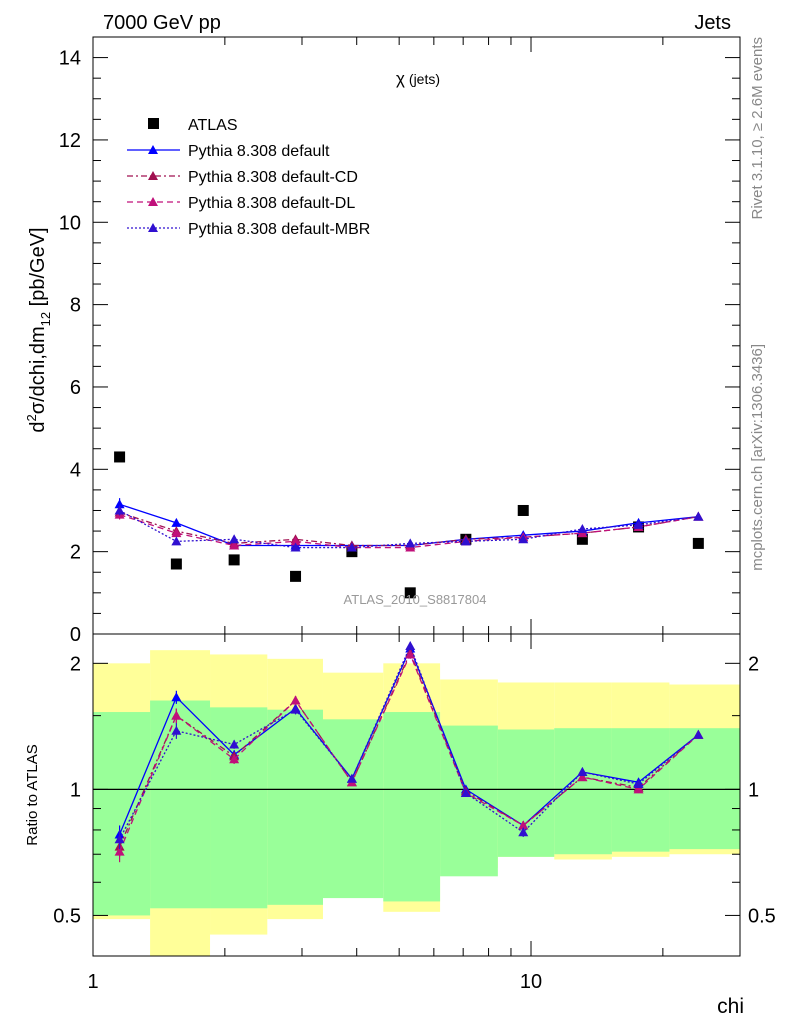 This screenshot has width=786, height=1024. Describe the element at coordinates (418, 78) in the screenshot. I see `main-title: χ (jets)` at that location.